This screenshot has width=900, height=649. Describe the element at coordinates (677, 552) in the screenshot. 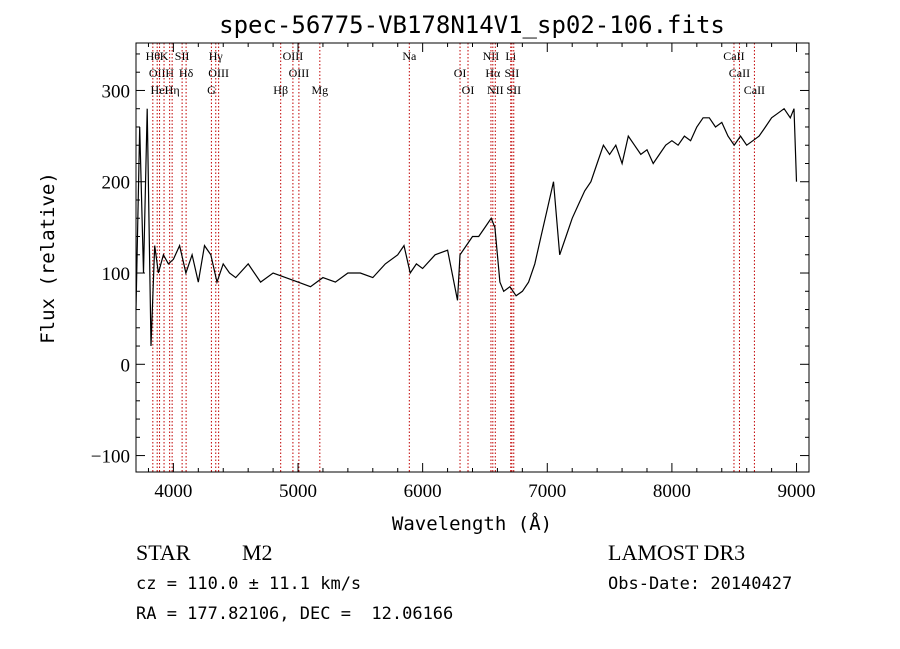

I see `survey-name: LAMOST DR3` at that location.